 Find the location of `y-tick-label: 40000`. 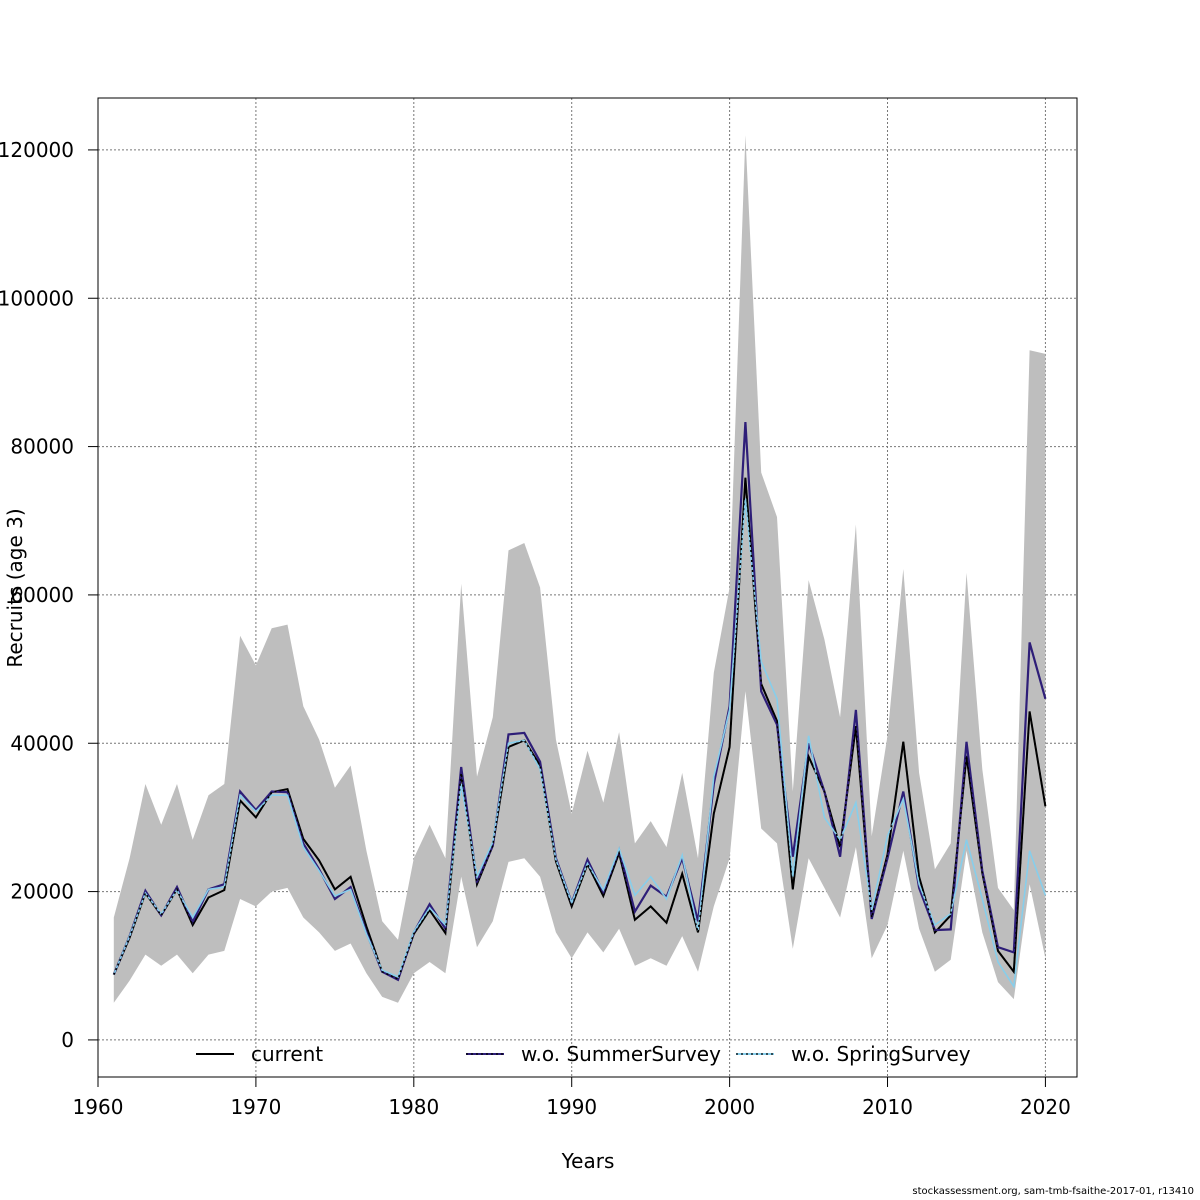

y-tick-label: 40000 is located at coordinates (42, 743).